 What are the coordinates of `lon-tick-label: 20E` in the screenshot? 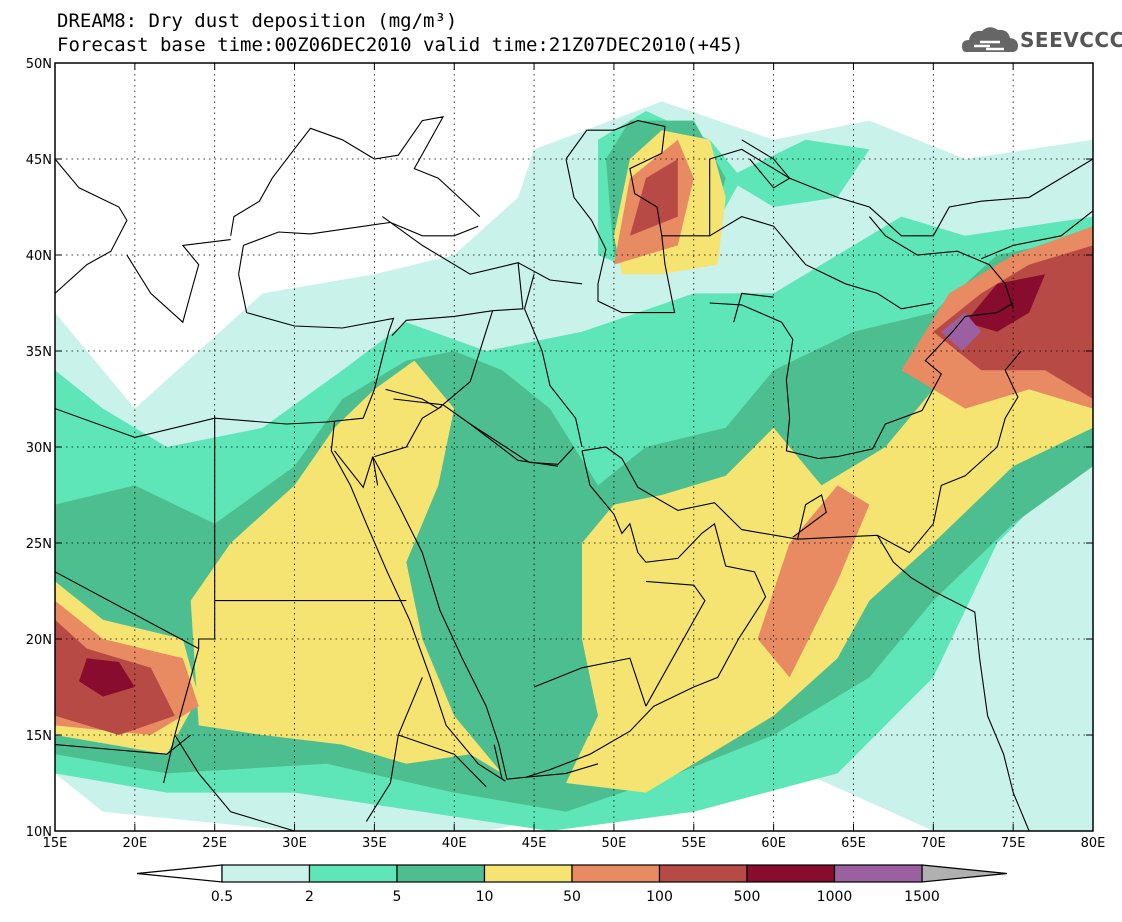 It's located at (134, 843).